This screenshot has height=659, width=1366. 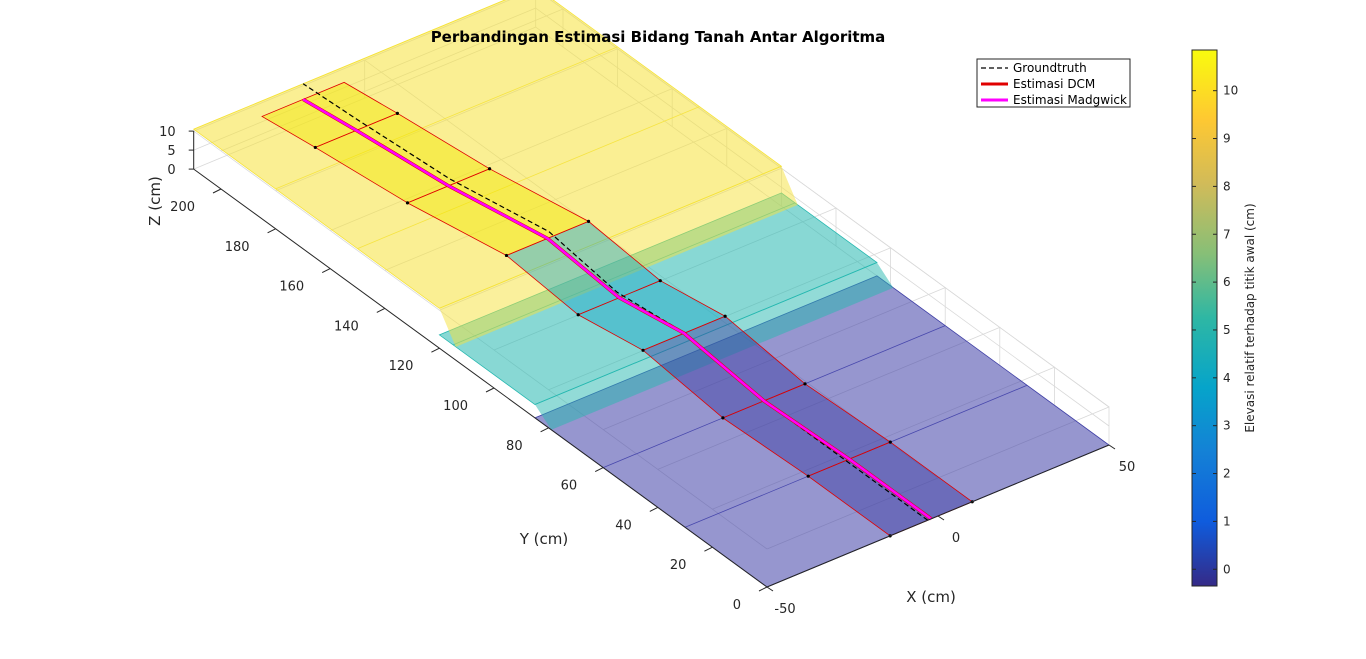 What do you see at coordinates (346, 326) in the screenshot?
I see `y-tick-label: 140` at bounding box center [346, 326].